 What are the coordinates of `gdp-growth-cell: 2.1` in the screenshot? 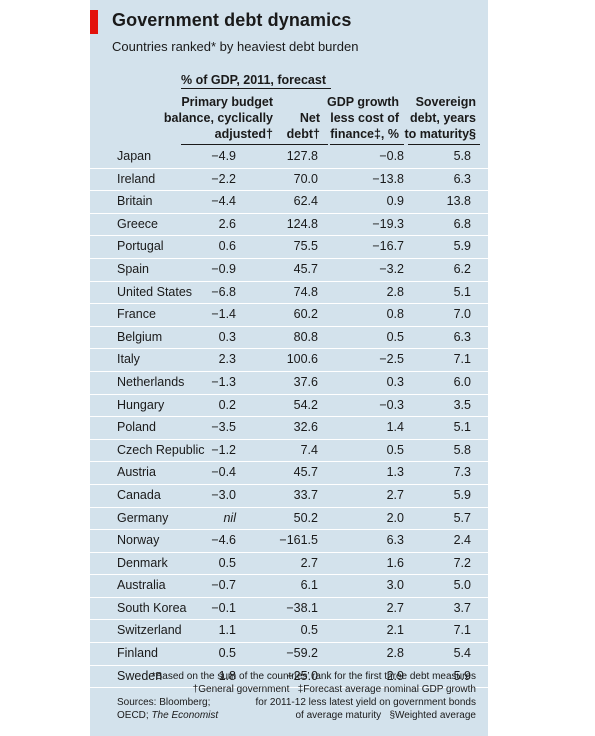 It's located at (395, 630).